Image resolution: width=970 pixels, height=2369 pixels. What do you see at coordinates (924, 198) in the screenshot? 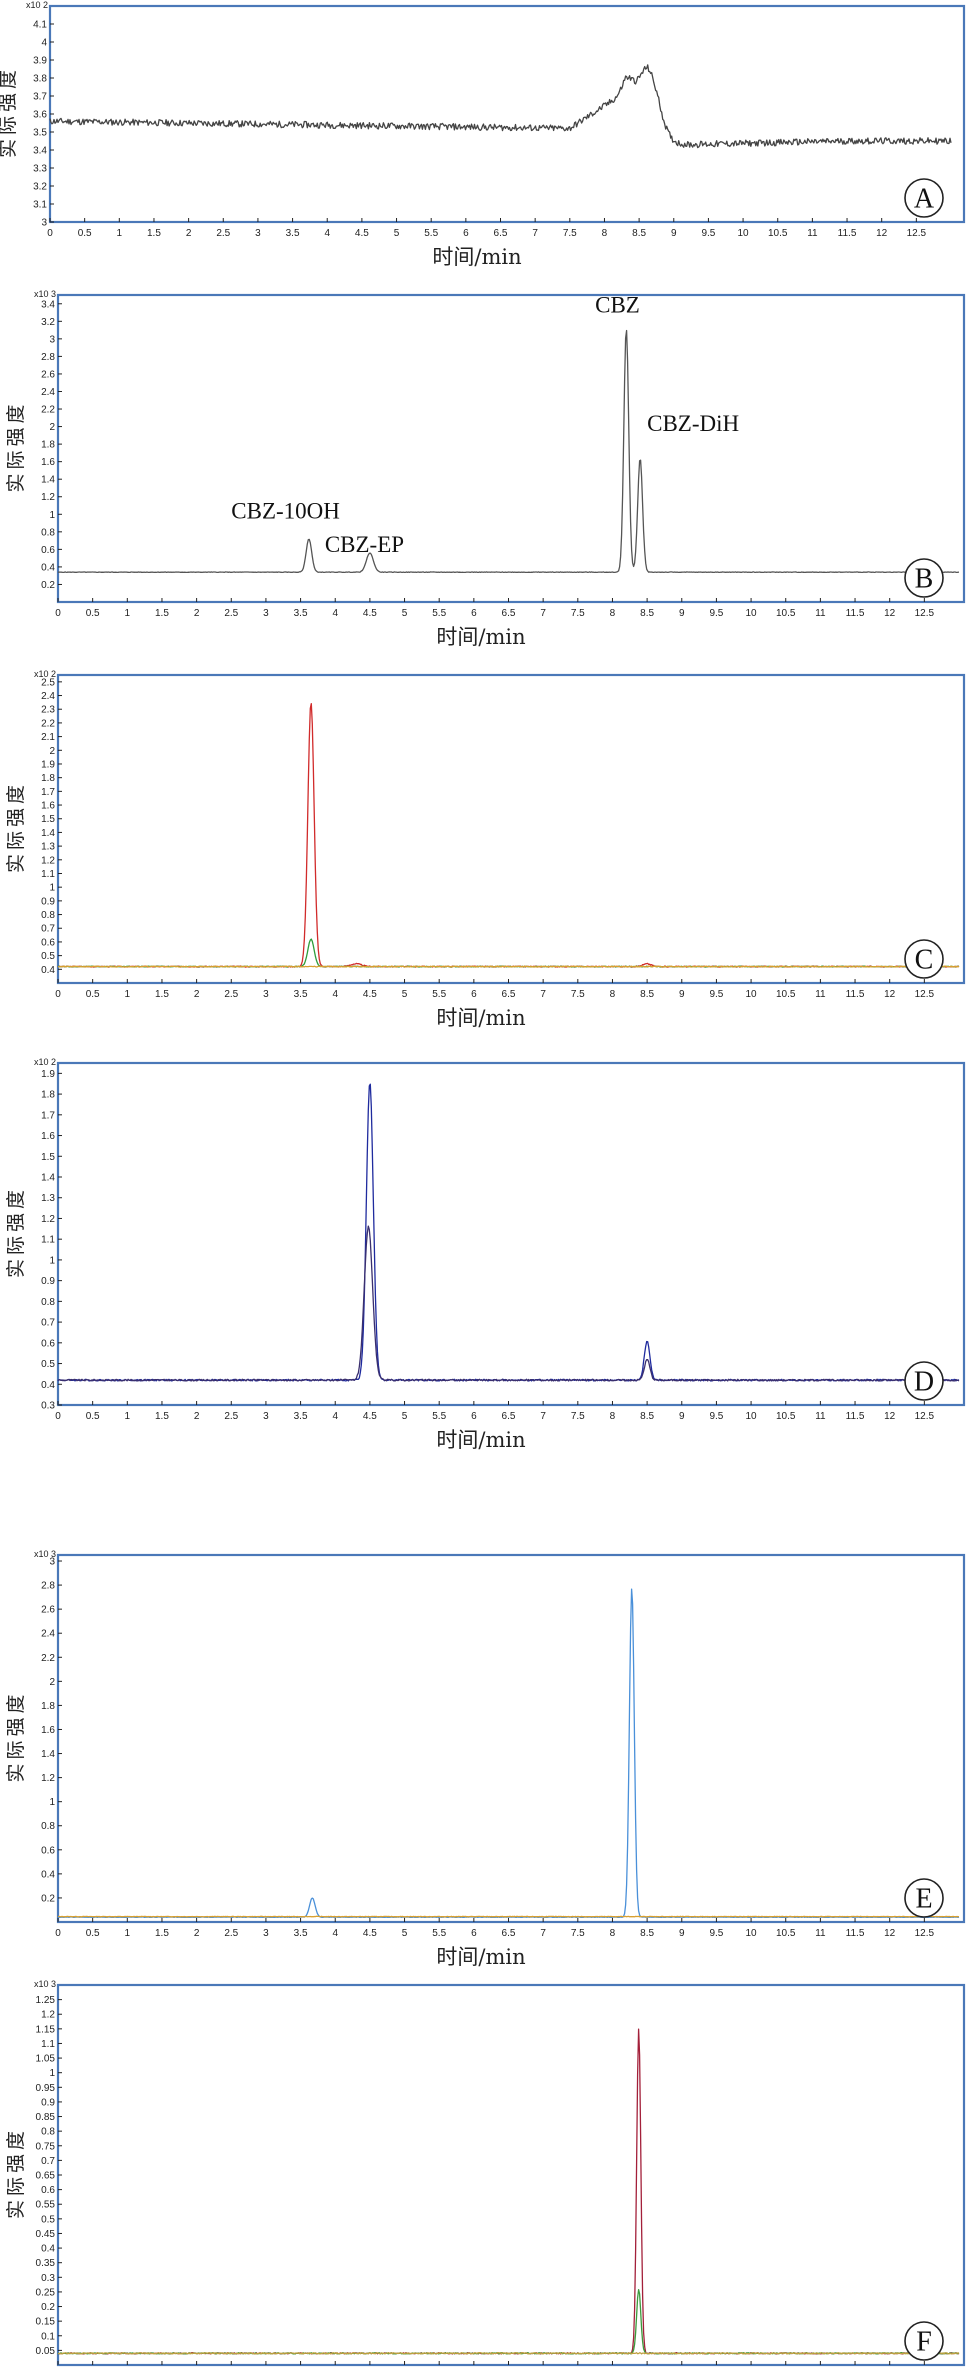
I see `panel-badge-circle` at bounding box center [924, 198].